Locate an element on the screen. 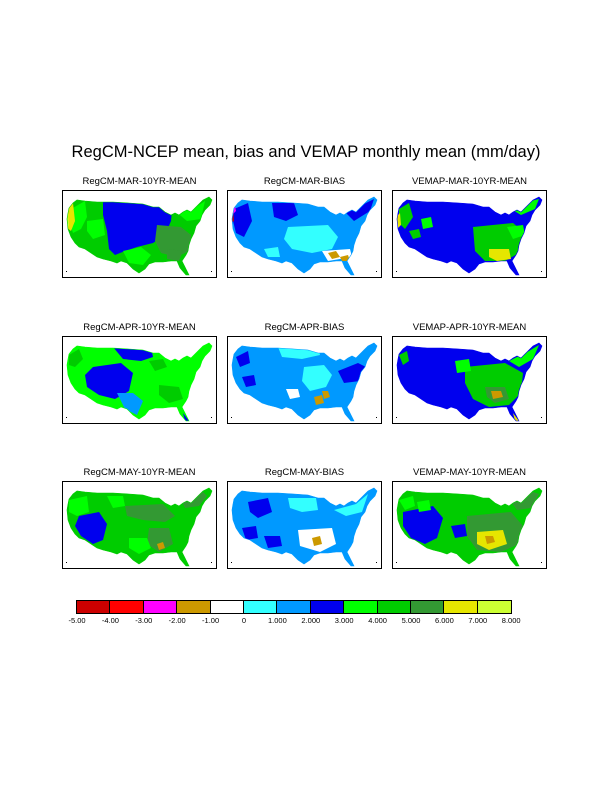 This screenshot has width=612, height=792. colorbar-tick-label: 6.000 is located at coordinates (444, 620).